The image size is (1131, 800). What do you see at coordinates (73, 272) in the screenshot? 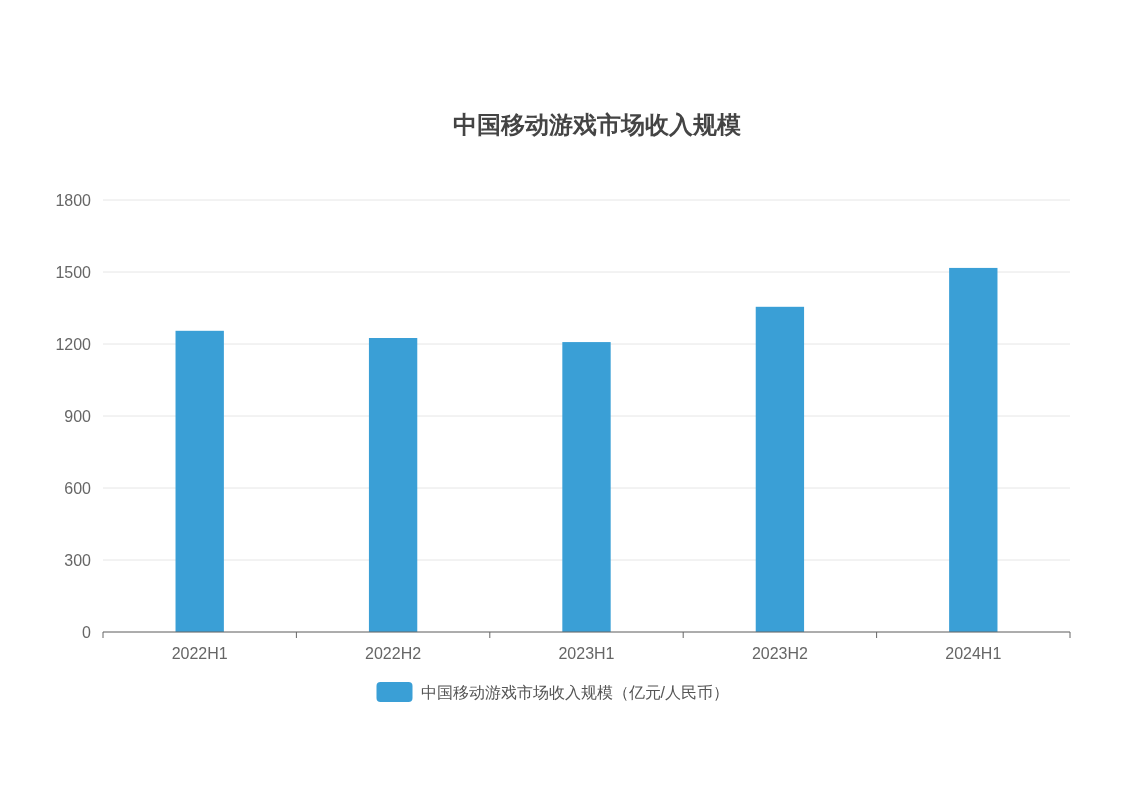
I see `y-tick-label: 1500` at bounding box center [73, 272].